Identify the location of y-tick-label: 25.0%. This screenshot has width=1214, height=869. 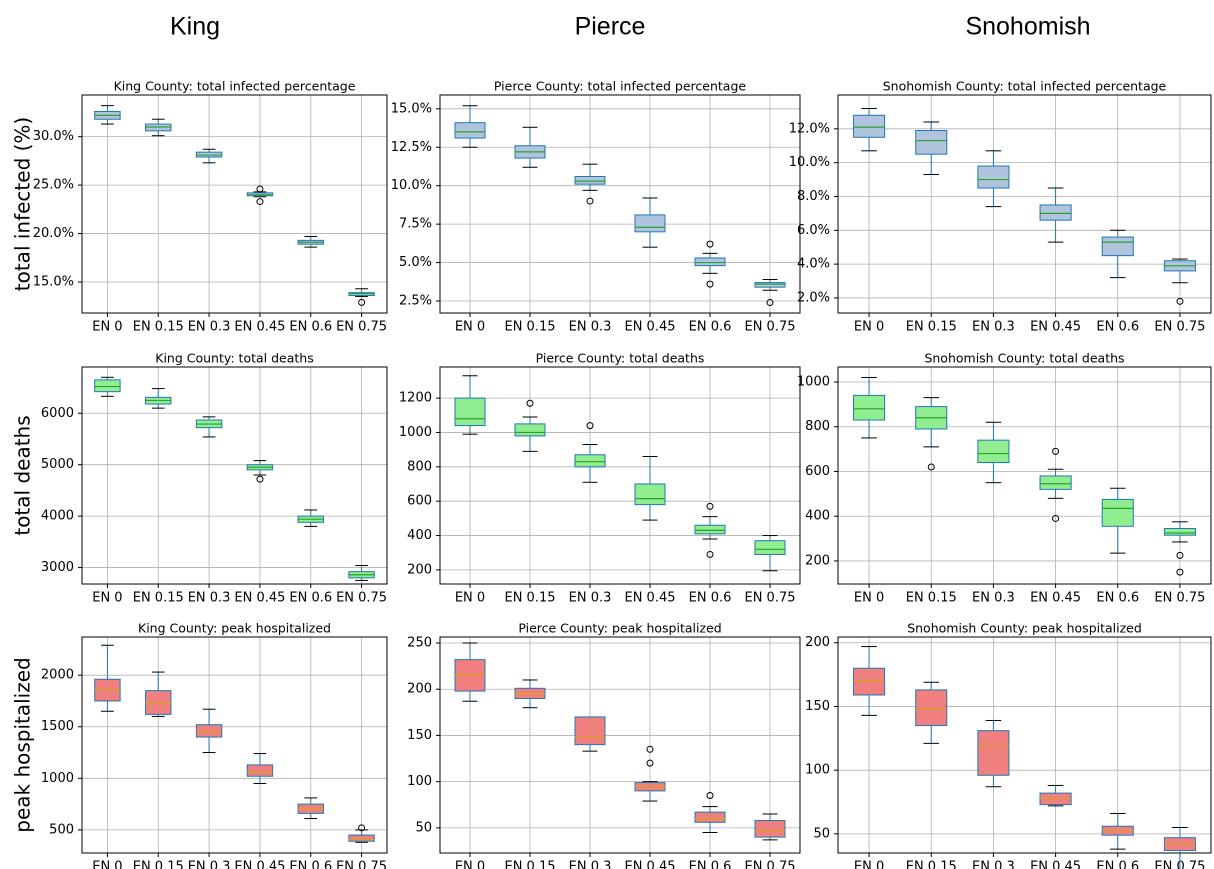
(53, 185).